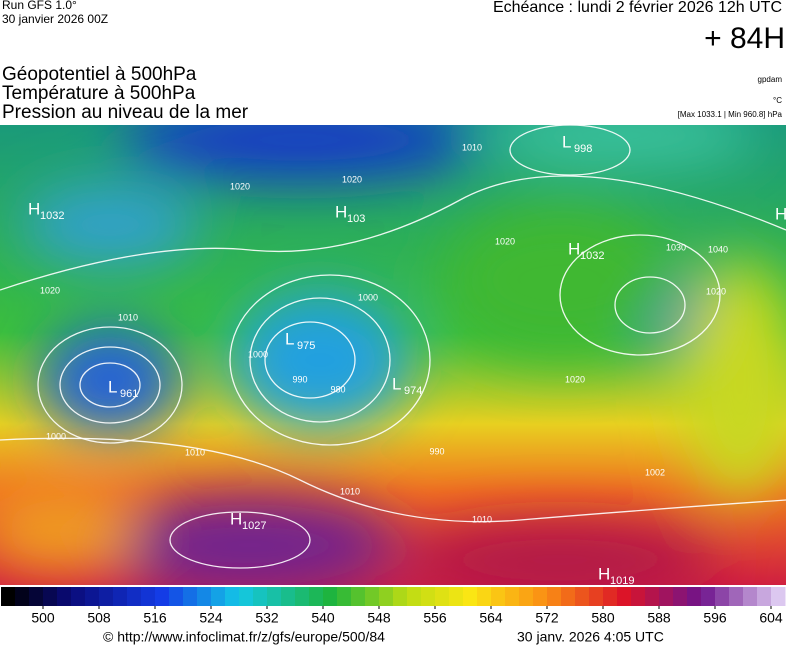 This screenshot has width=786, height=653. I want to click on colorbar-tick-label: 532, so click(267, 618).